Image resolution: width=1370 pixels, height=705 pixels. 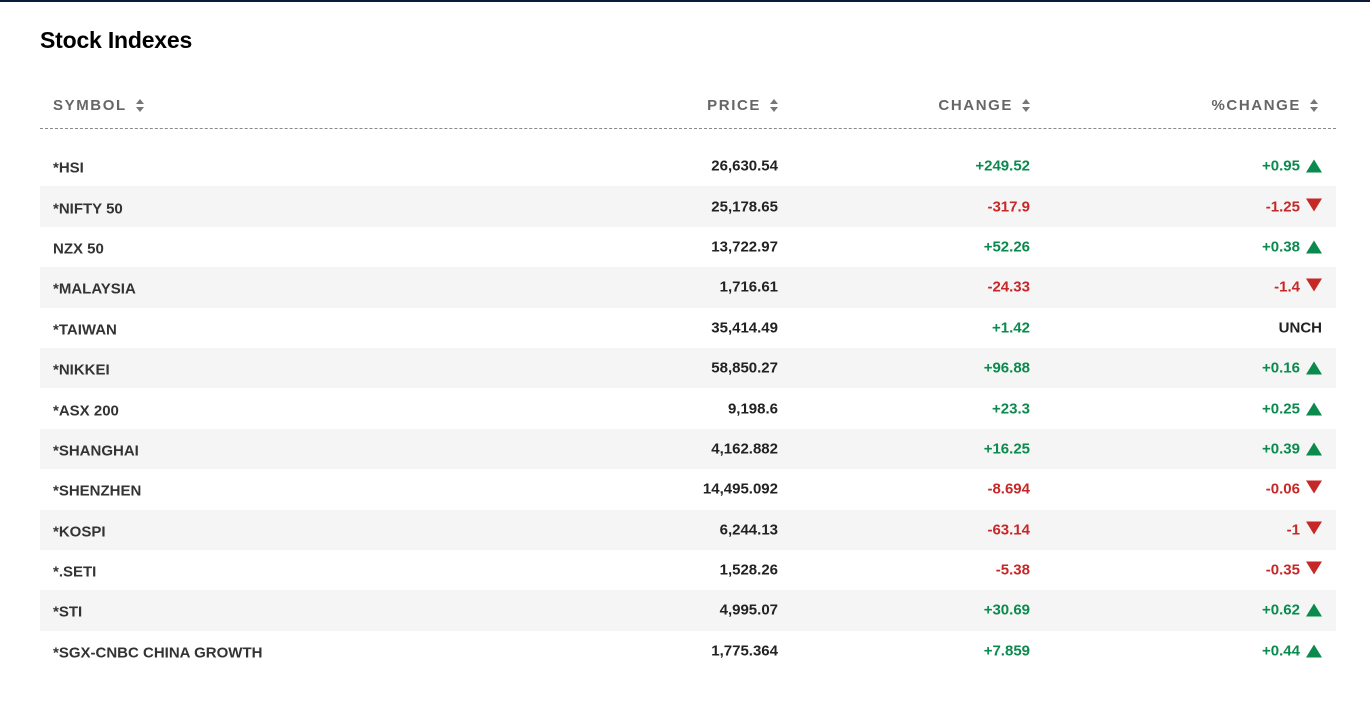 What do you see at coordinates (1282, 207) in the screenshot?
I see `pct-change-value: -1.25` at bounding box center [1282, 207].